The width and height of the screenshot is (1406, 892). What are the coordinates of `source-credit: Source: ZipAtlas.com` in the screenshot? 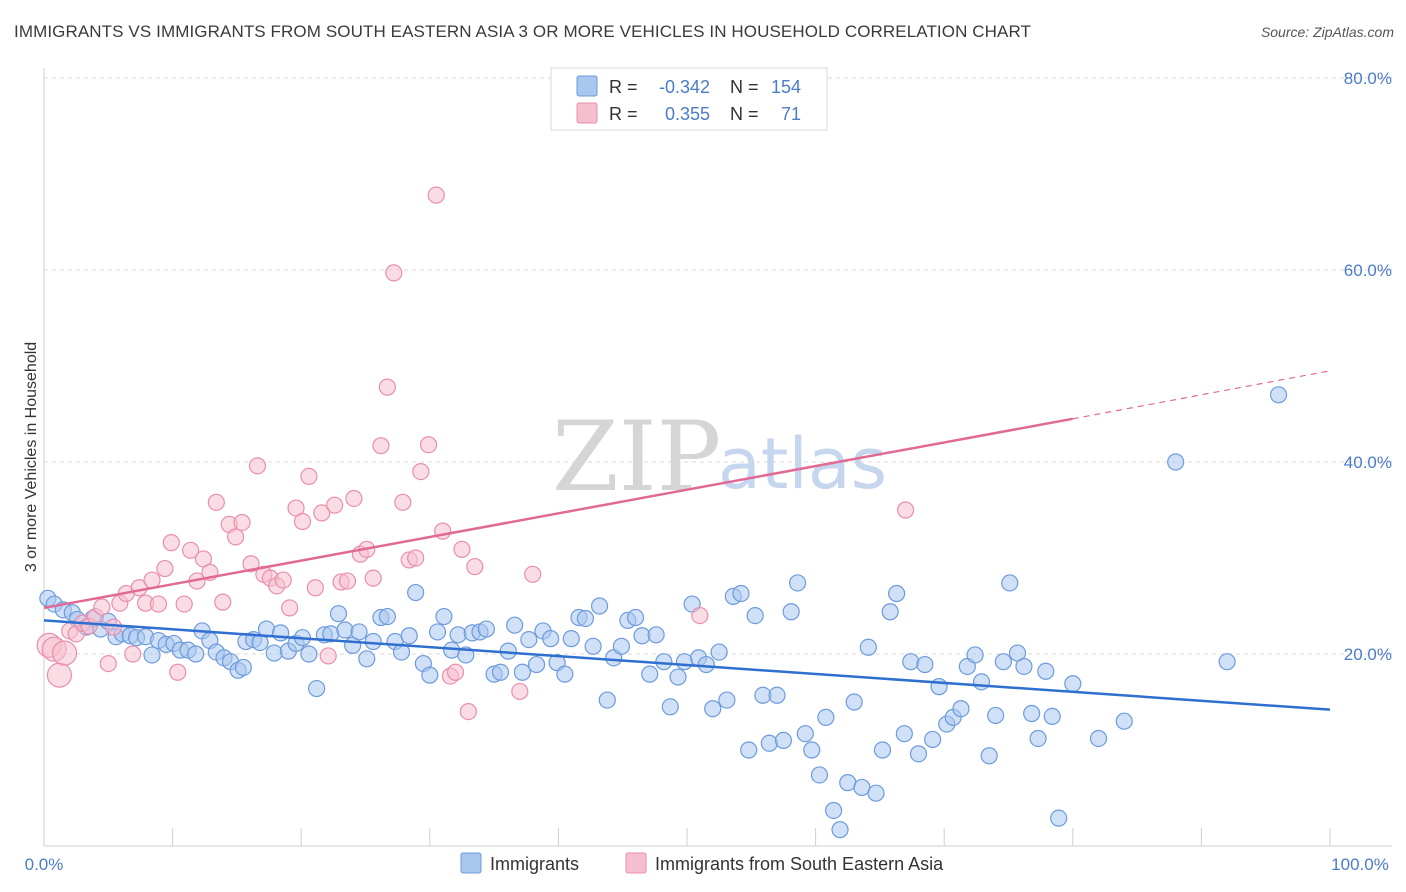 It's located at (1327, 32).